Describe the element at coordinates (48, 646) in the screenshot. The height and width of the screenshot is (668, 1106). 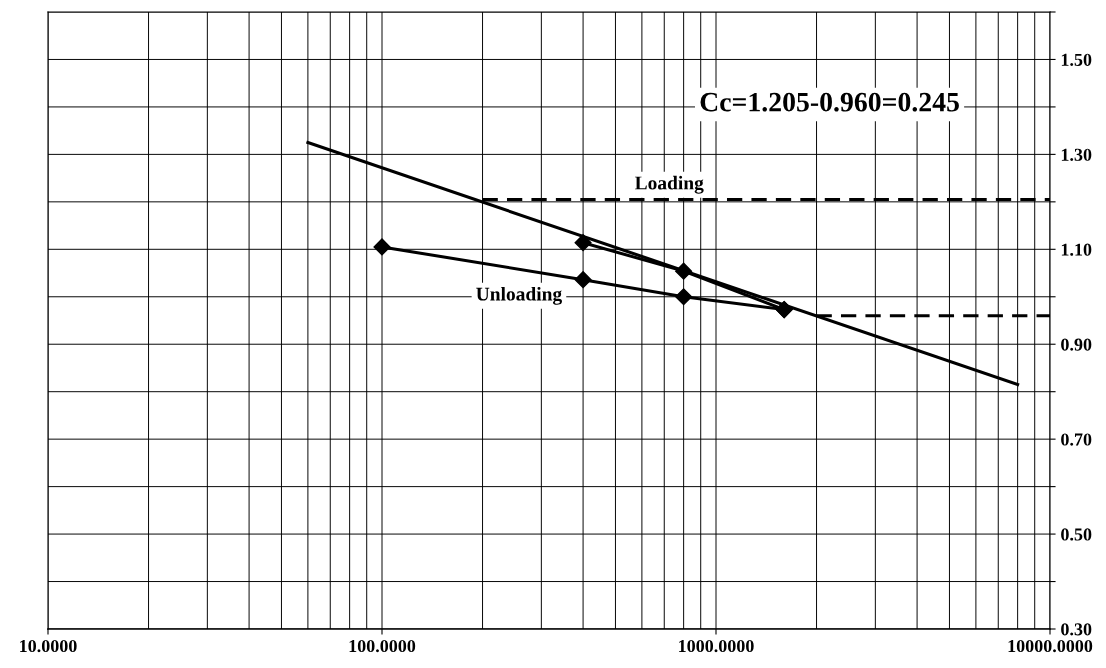
I see `x-tick-label: 10.0000` at that location.